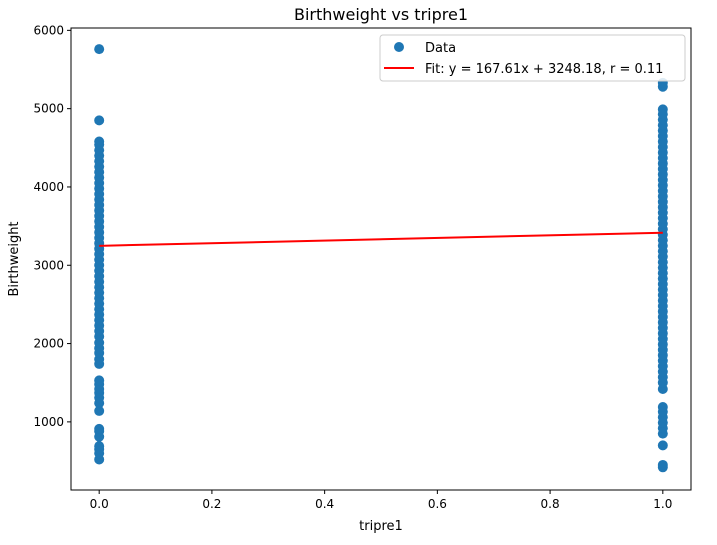 This screenshot has height=545, width=717. What do you see at coordinates (550, 504) in the screenshot?
I see `x-tick-label: 0.8` at bounding box center [550, 504].